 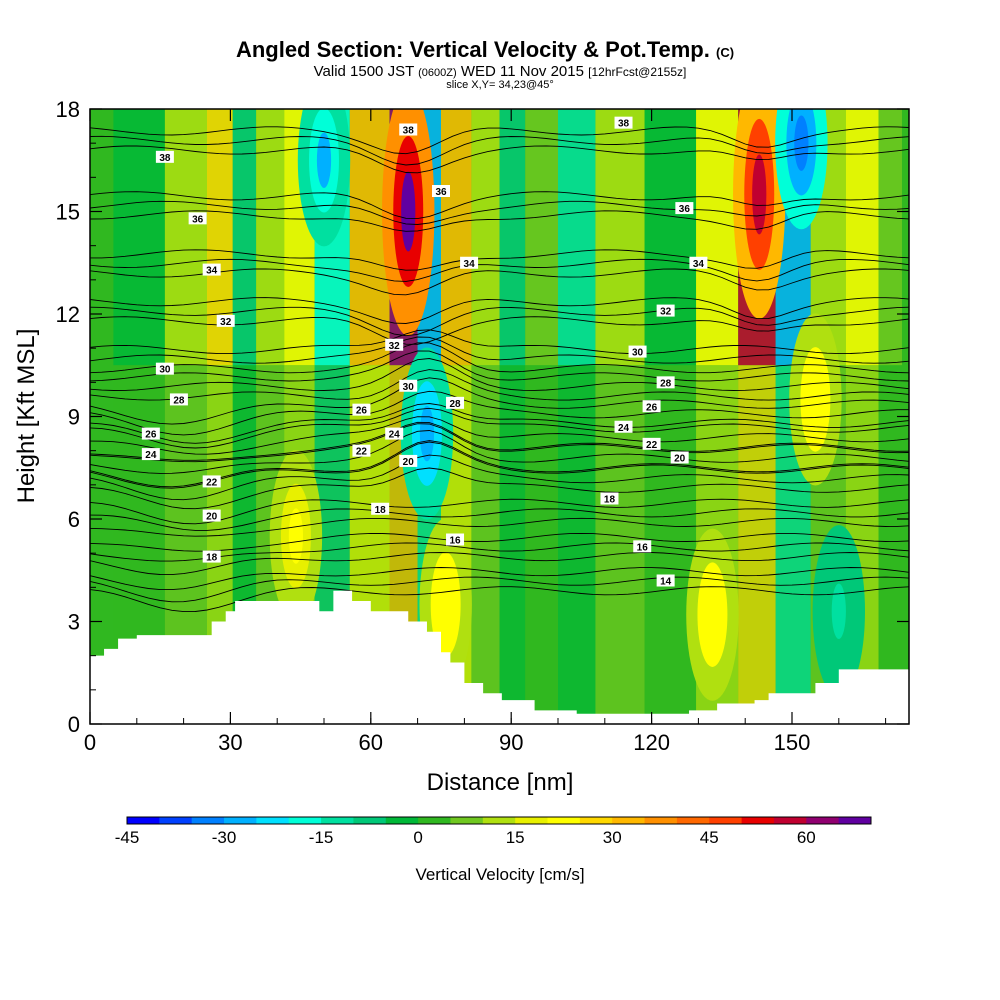 What do you see at coordinates (792, 742) in the screenshot?
I see `x-tick-label: 150` at bounding box center [792, 742].